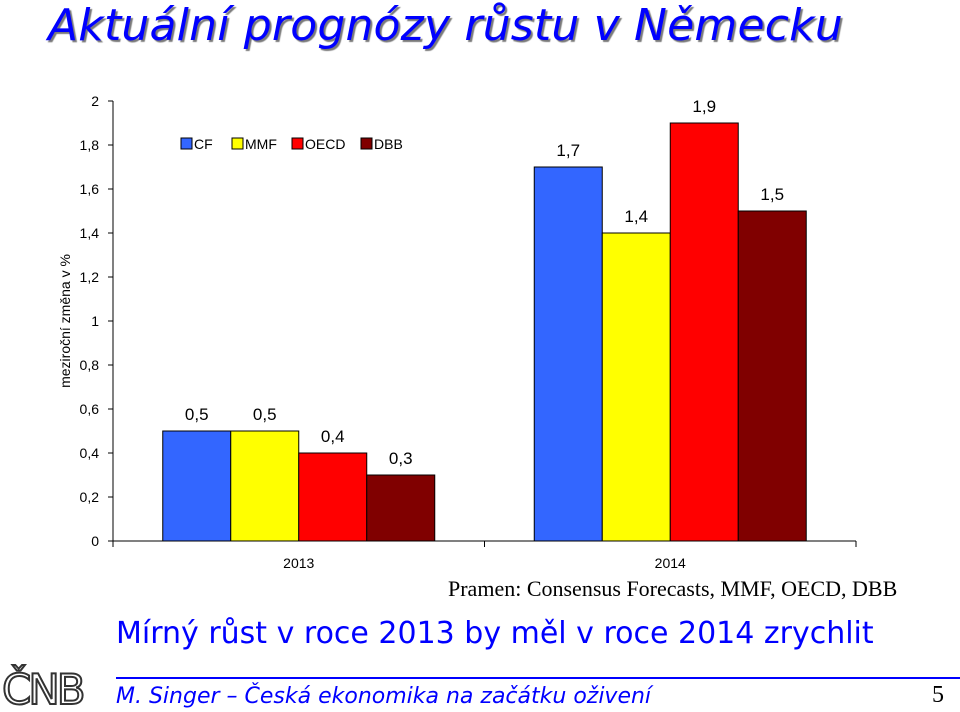 The image size is (960, 712). What do you see at coordinates (65, 321) in the screenshot?
I see `y-axis-label: meziroční změna v %` at bounding box center [65, 321].